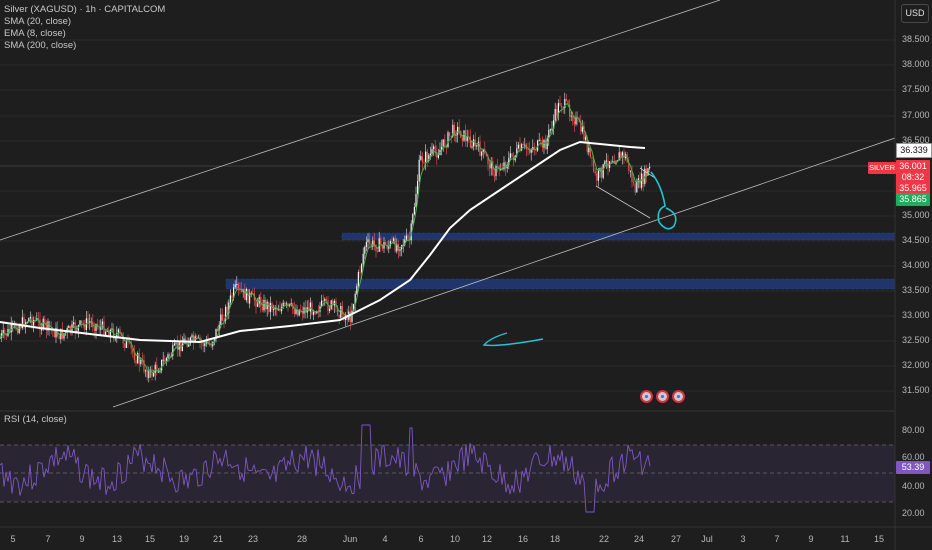 This screenshot has width=932, height=550. Describe the element at coordinates (38, 21) in the screenshot. I see `sma20-label: SMA (20, close)` at that location.